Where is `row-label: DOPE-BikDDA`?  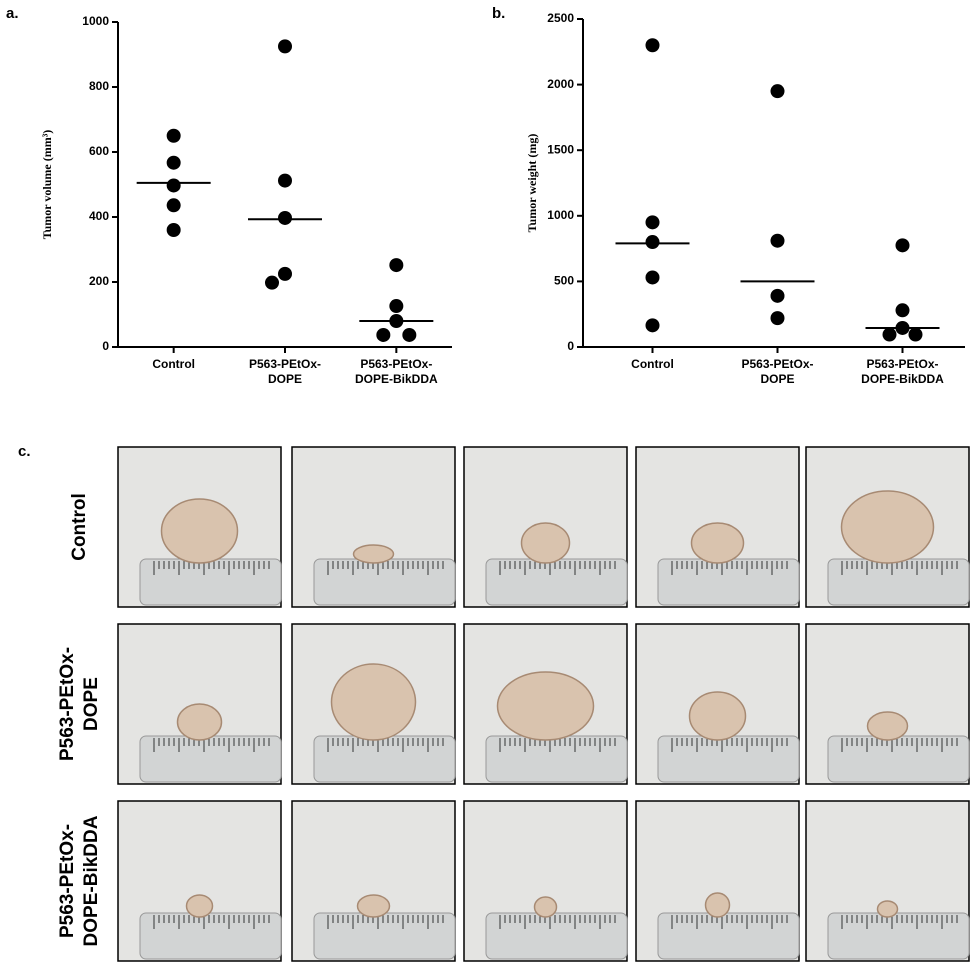
row-label: DOPE-BikDDA is located at coordinates (91, 880).